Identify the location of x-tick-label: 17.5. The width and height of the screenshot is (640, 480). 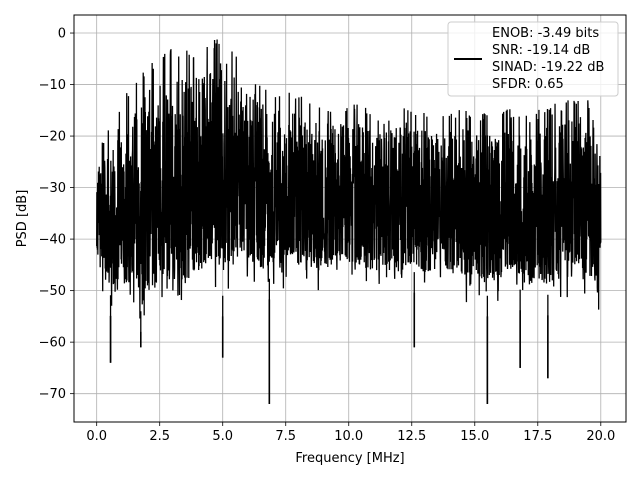
(537, 436).